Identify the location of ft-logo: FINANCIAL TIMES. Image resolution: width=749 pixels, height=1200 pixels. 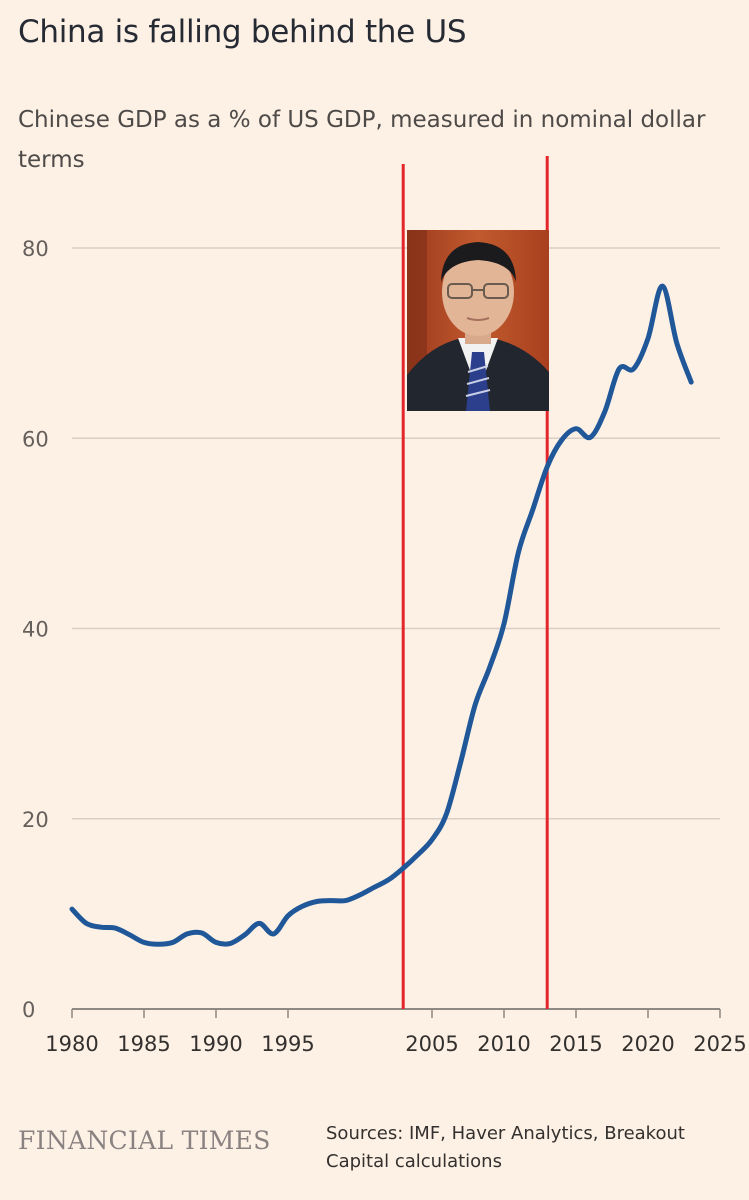
(144, 1140).